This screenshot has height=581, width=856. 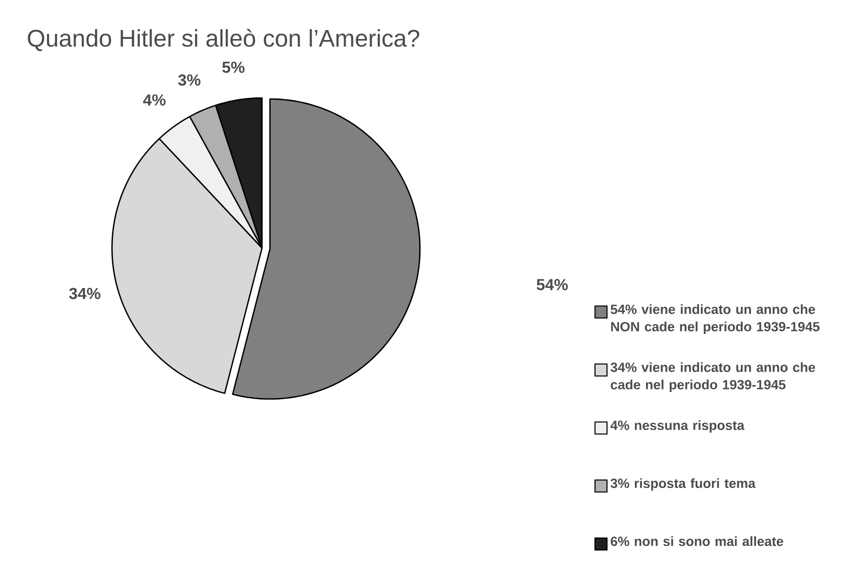 I want to click on data-label: 54%, so click(x=552, y=284).